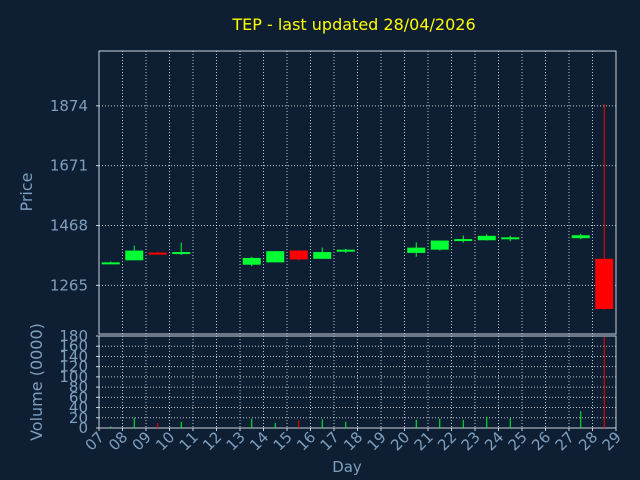 This screenshot has height=480, width=640. Describe the element at coordinates (69, 166) in the screenshot. I see `price-tick-label: 1671` at that location.